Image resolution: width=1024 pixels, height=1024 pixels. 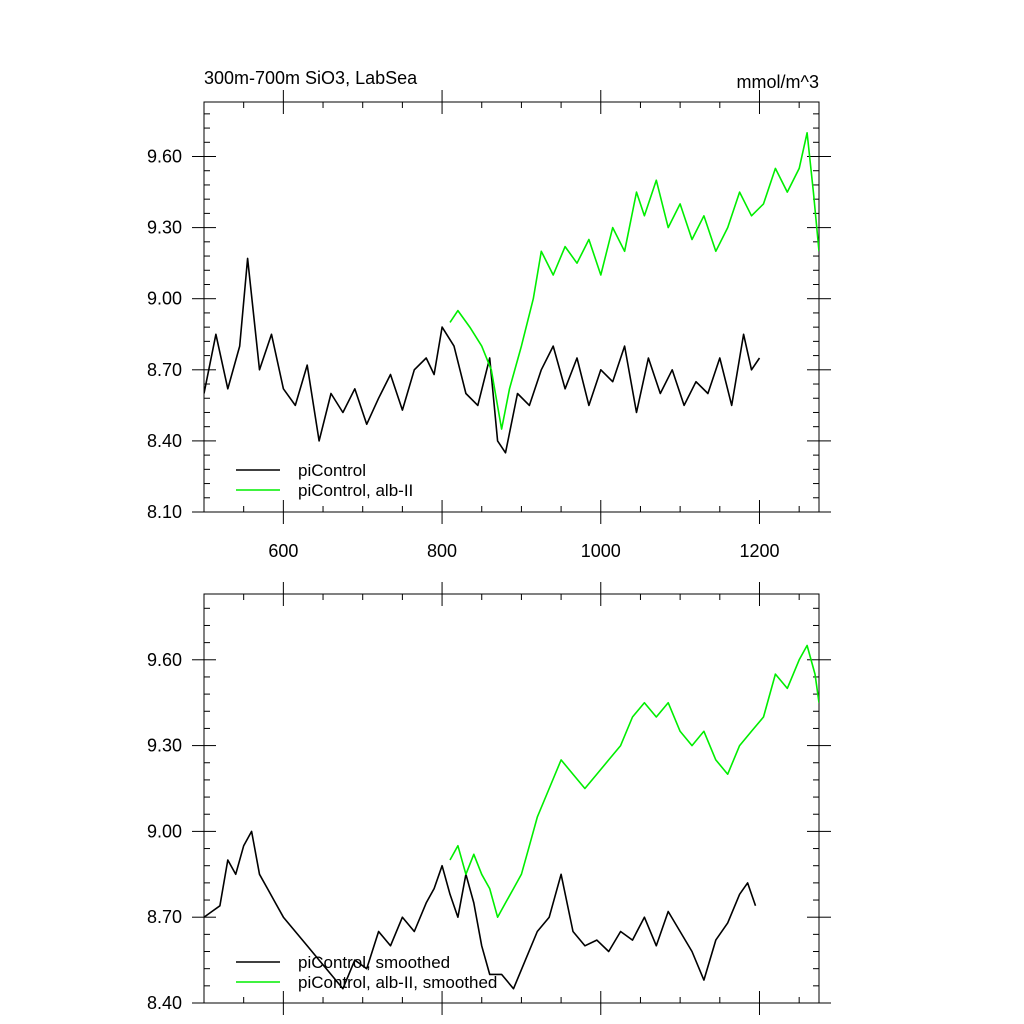 I want to click on legend-label: piControl, alb-II, so click(x=355, y=490).